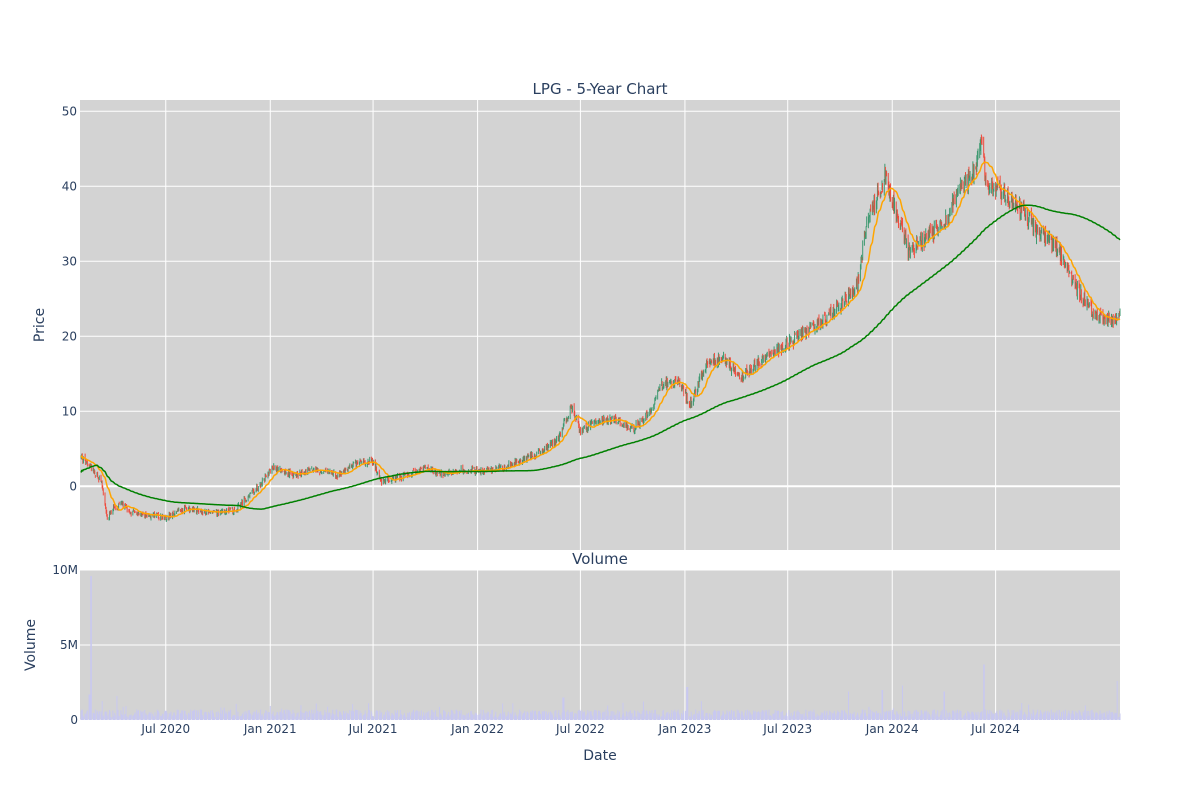 This screenshot has height=804, width=1200. What do you see at coordinates (165, 729) in the screenshot?
I see `x-tick-label: Jul 2020` at bounding box center [165, 729].